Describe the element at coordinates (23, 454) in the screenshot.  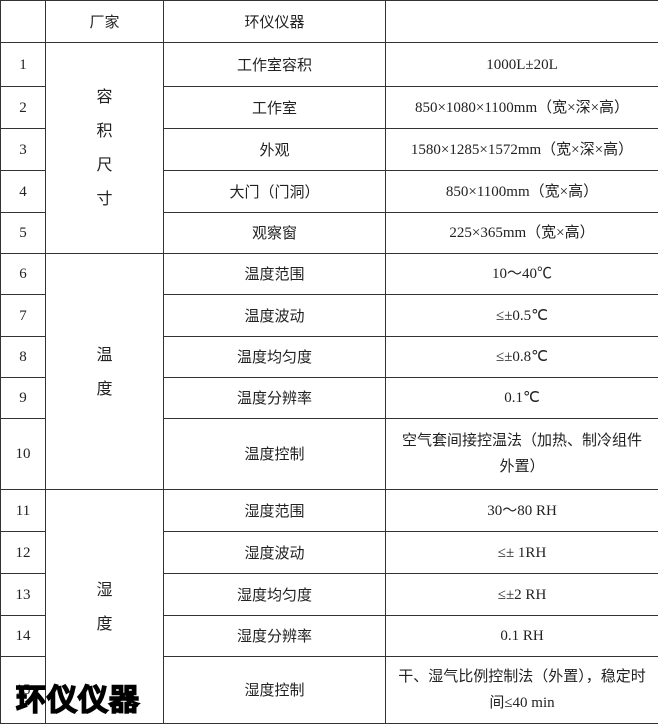
I see `row-number: 10` at that location.